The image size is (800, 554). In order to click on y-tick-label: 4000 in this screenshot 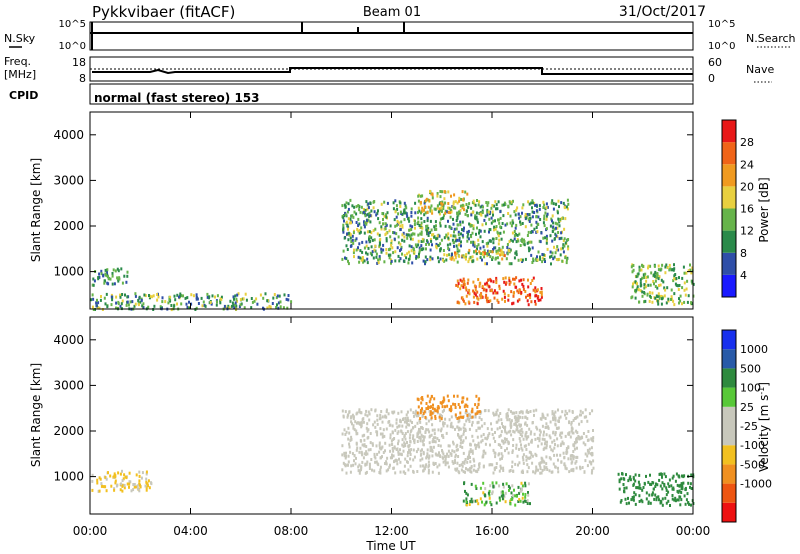, I will do `click(68, 340)`.